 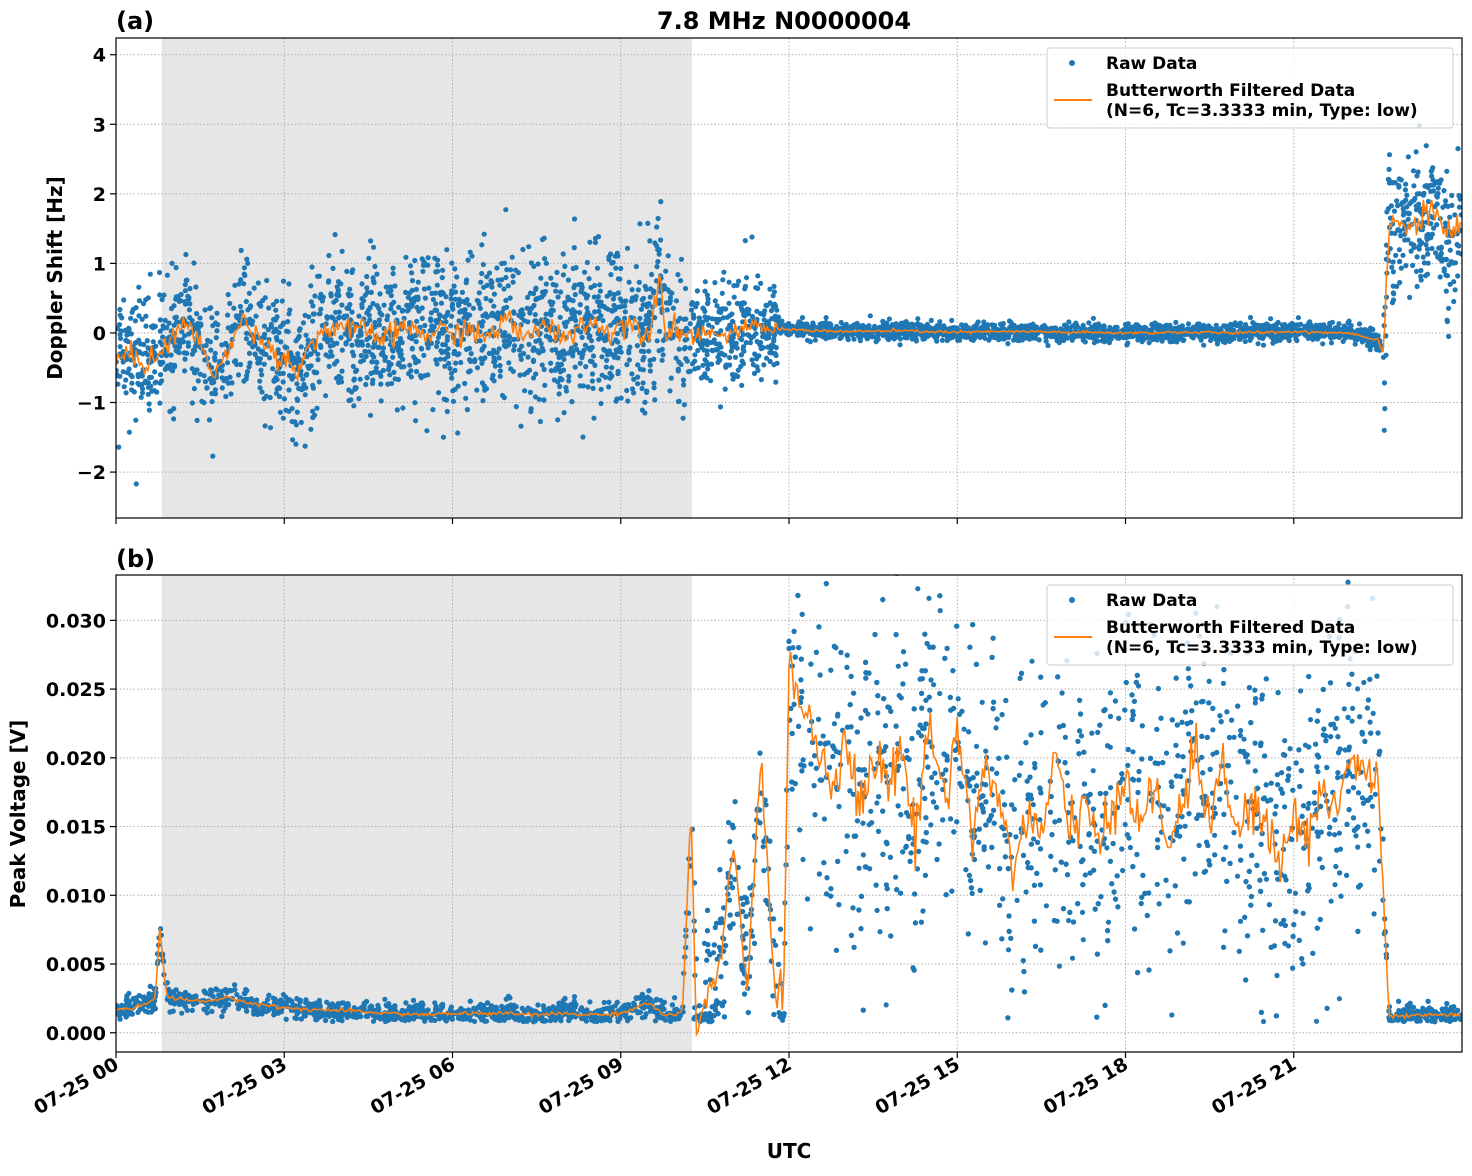 What do you see at coordinates (76, 965) in the screenshot?
I see `y-tick-label: 0.005` at bounding box center [76, 965].